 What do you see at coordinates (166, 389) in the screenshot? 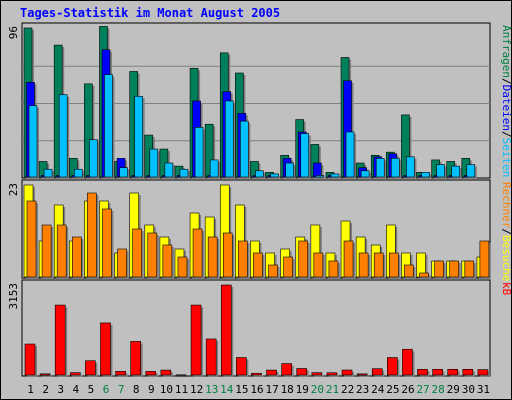
I see `x-tick-label: 10` at bounding box center [166, 389].